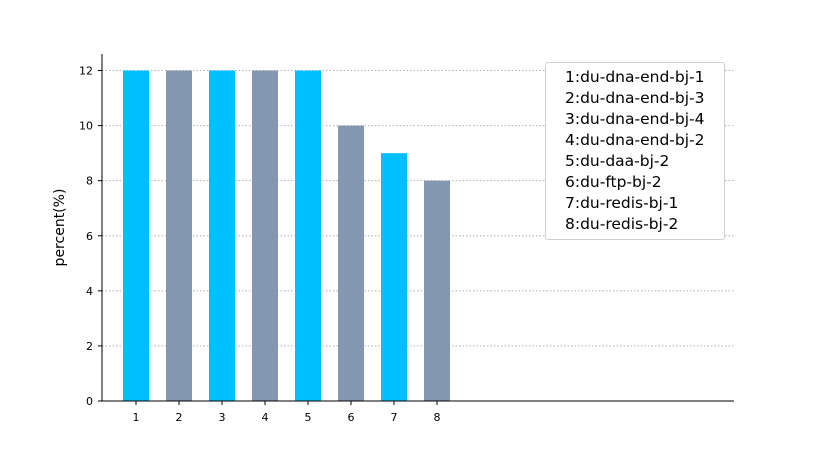 The height and width of the screenshot is (450, 816). Describe the element at coordinates (265, 417) in the screenshot. I see `x-tick-label: 4` at that location.